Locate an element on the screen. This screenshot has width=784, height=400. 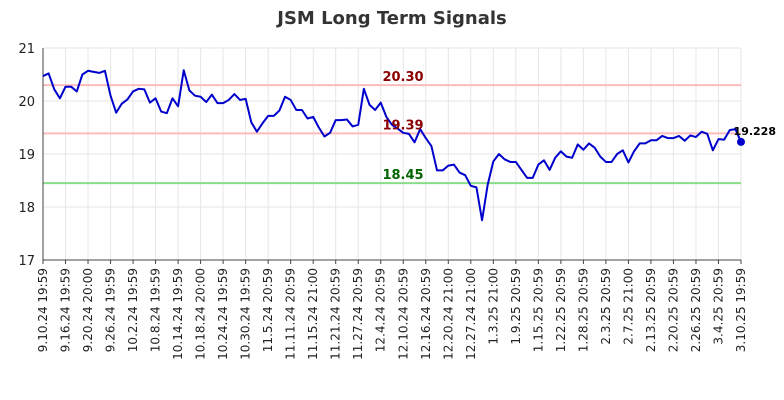
x-tick-label: 11.21.24 20:59 is located at coordinates (336, 314).